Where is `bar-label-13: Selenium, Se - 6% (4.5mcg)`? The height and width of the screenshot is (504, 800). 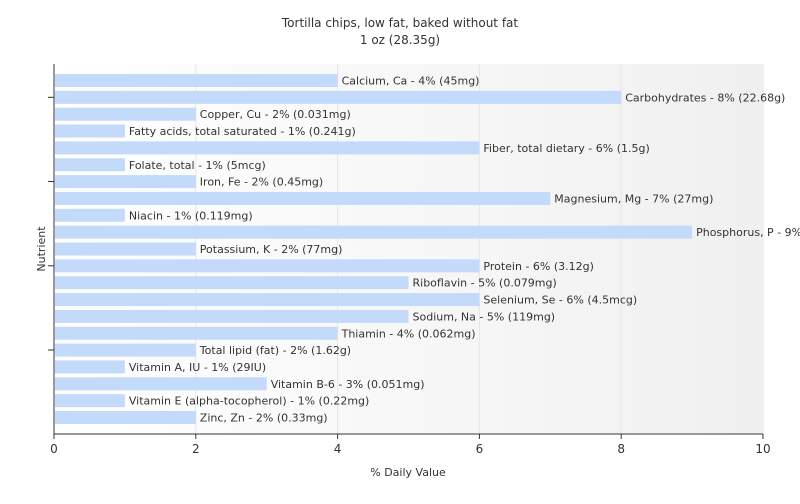 bar-label-13: Selenium, Se - 6% (4.5mcg) is located at coordinates (560, 300).